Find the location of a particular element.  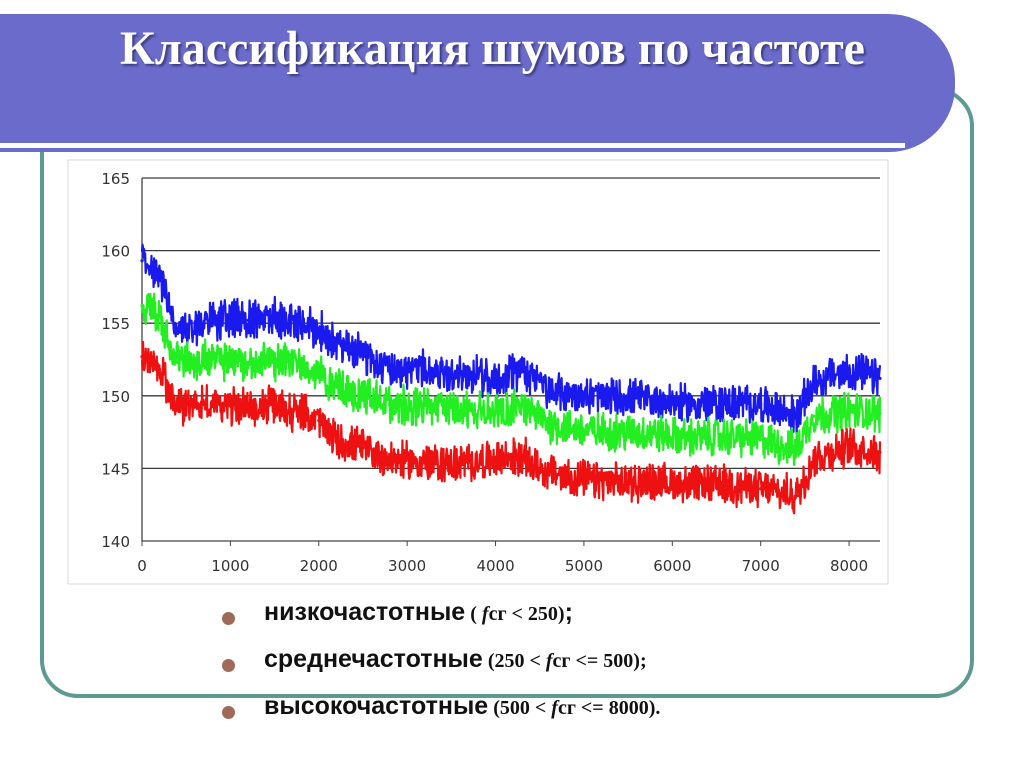

legend-condition-suffix: сг <= 500); is located at coordinates (599, 661).